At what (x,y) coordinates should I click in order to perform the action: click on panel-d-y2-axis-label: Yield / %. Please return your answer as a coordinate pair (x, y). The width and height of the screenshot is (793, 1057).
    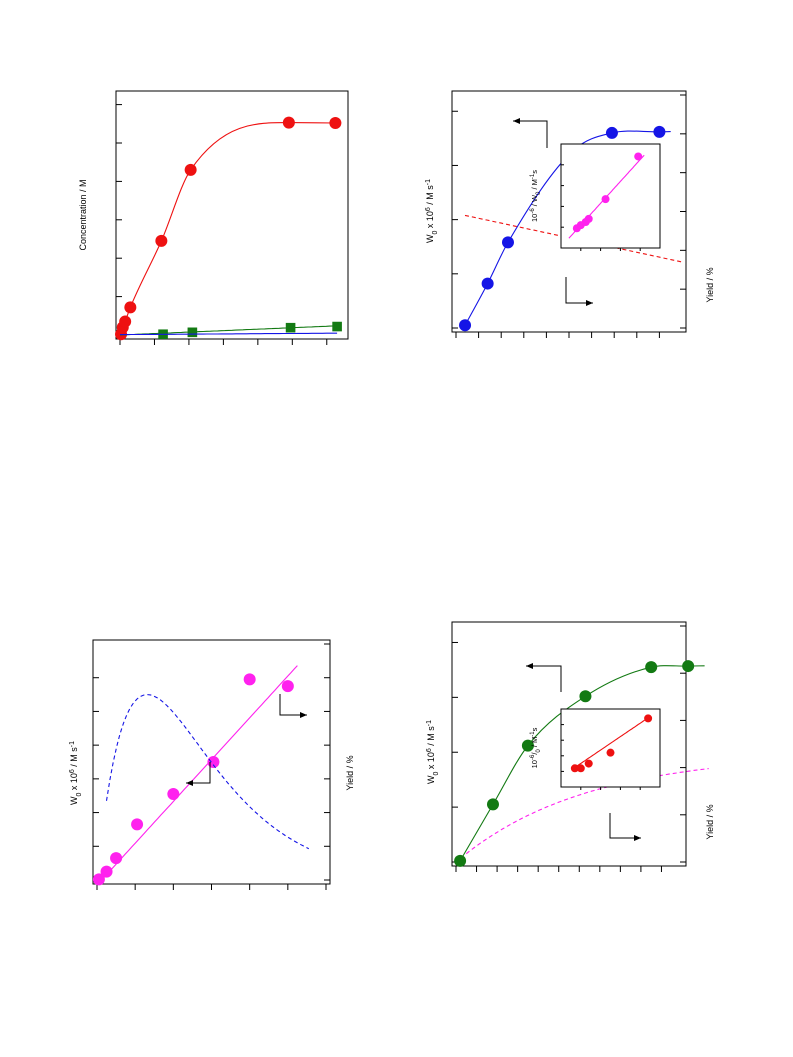
    Looking at the image, I should click on (710, 821).